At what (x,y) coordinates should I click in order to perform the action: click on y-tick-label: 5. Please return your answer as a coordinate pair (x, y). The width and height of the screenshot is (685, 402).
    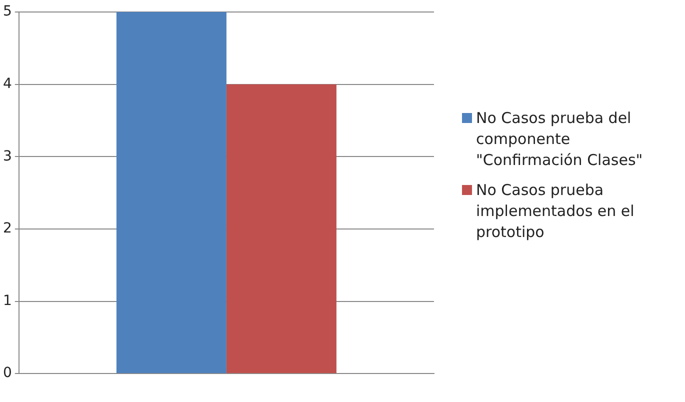
    Looking at the image, I should click on (7, 12).